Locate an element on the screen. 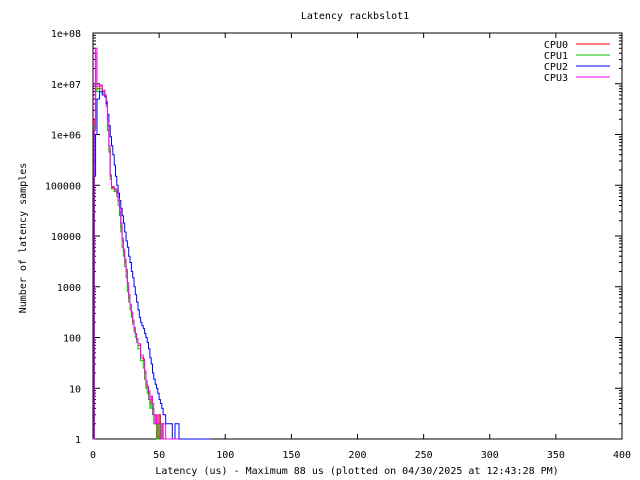 This screenshot has height=480, width=640. y-tick-label: 1 is located at coordinates (78, 440).